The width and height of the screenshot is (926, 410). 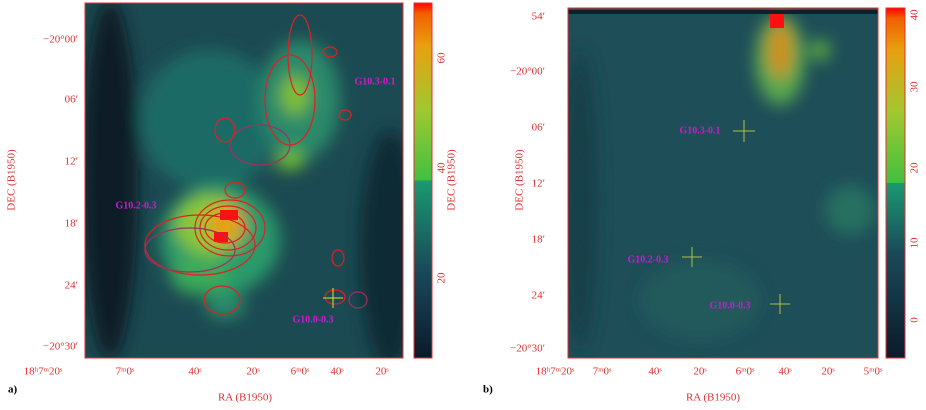 What do you see at coordinates (442, 58) in the screenshot?
I see `colorbar-tick-label: 60` at bounding box center [442, 58].